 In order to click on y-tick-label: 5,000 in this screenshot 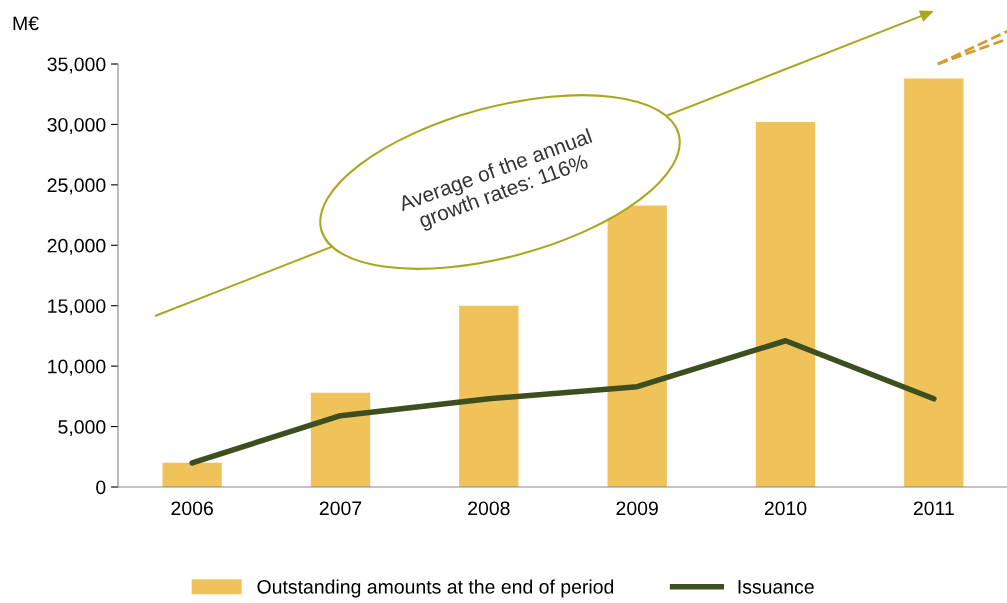, I will do `click(82, 428)`.